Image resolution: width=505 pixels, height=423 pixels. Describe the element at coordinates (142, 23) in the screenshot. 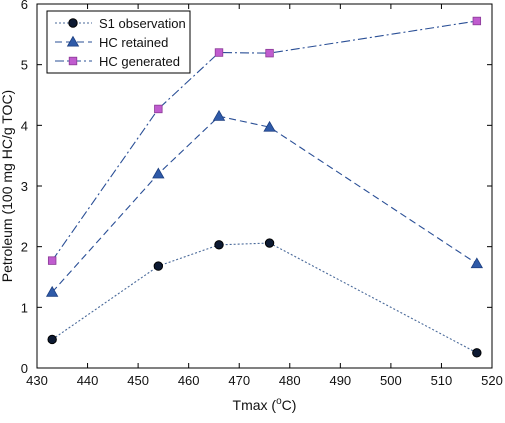

I see `legend-label: S1 observation` at that location.